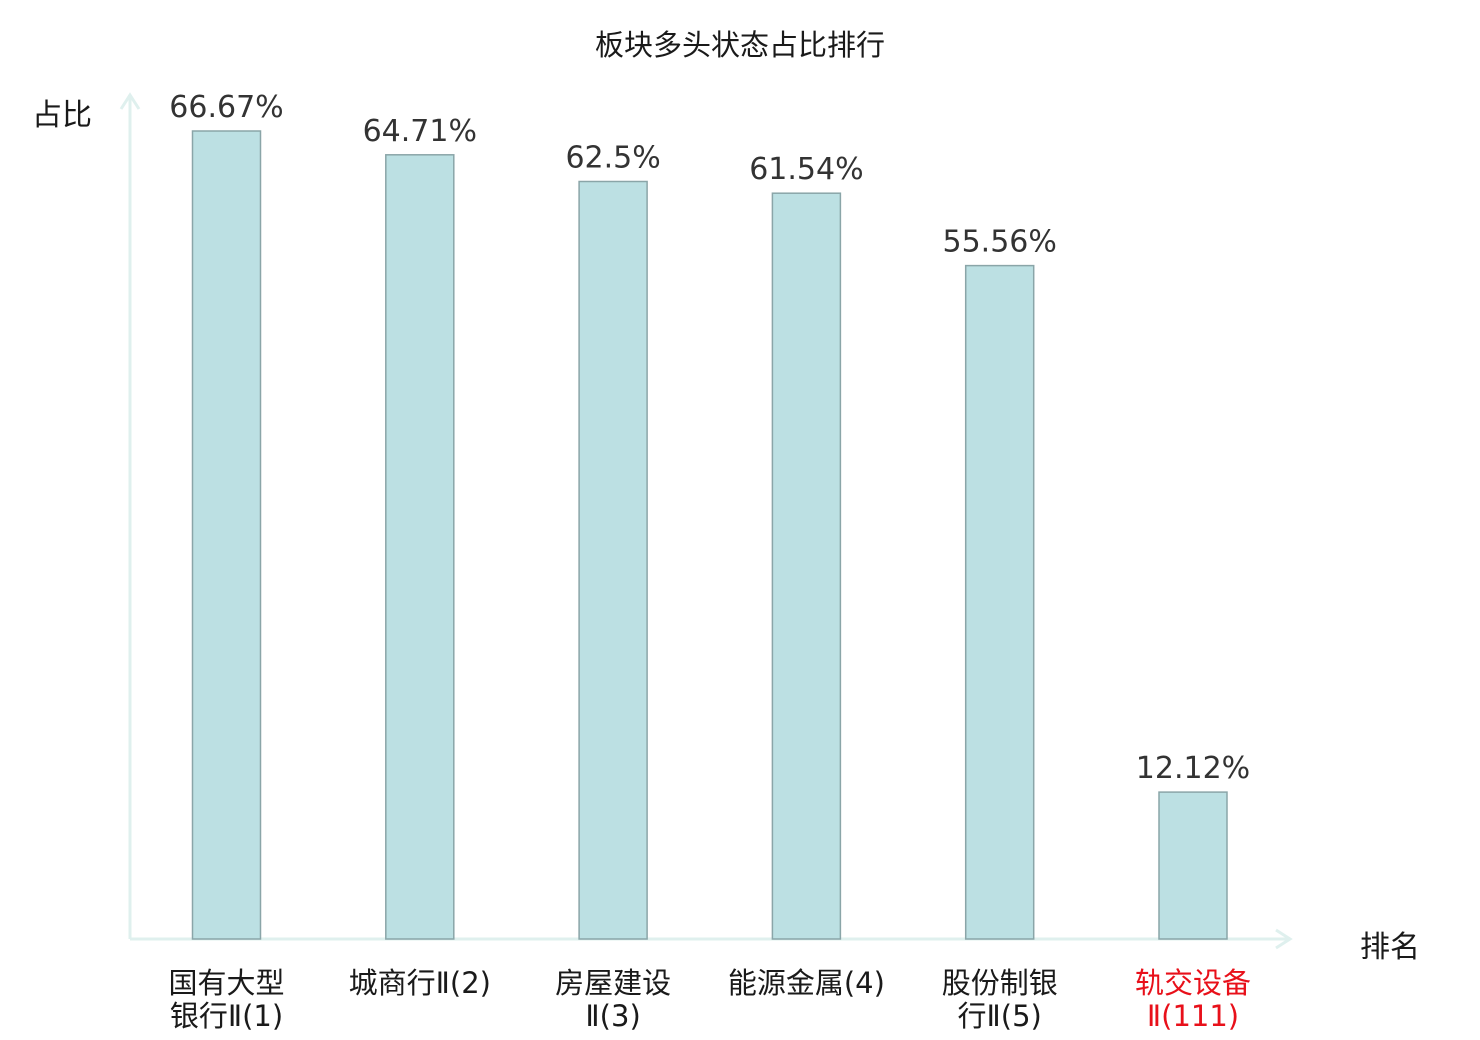  Describe the element at coordinates (1284, 939) in the screenshot. I see `x-axis-arrow` at that location.